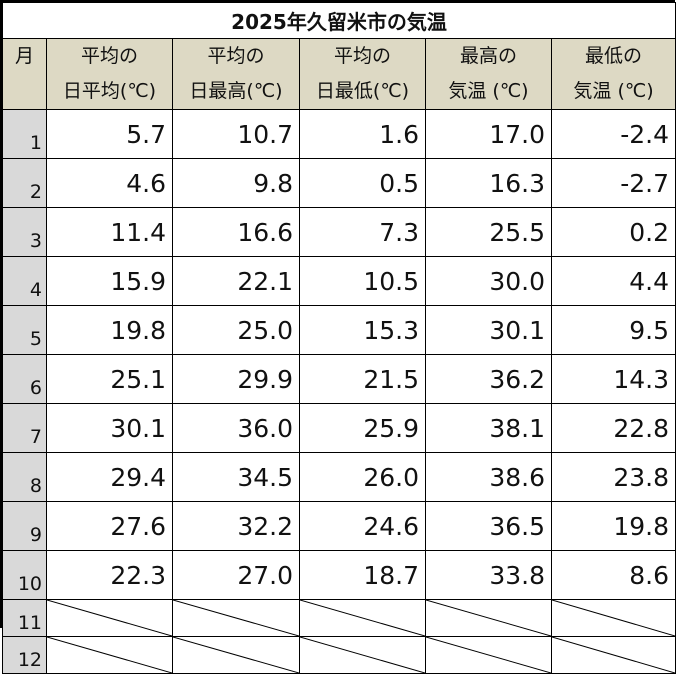 The width and height of the screenshot is (676, 674). Describe the element at coordinates (236, 379) in the screenshot. I see `value-cell: 29.9` at that location.